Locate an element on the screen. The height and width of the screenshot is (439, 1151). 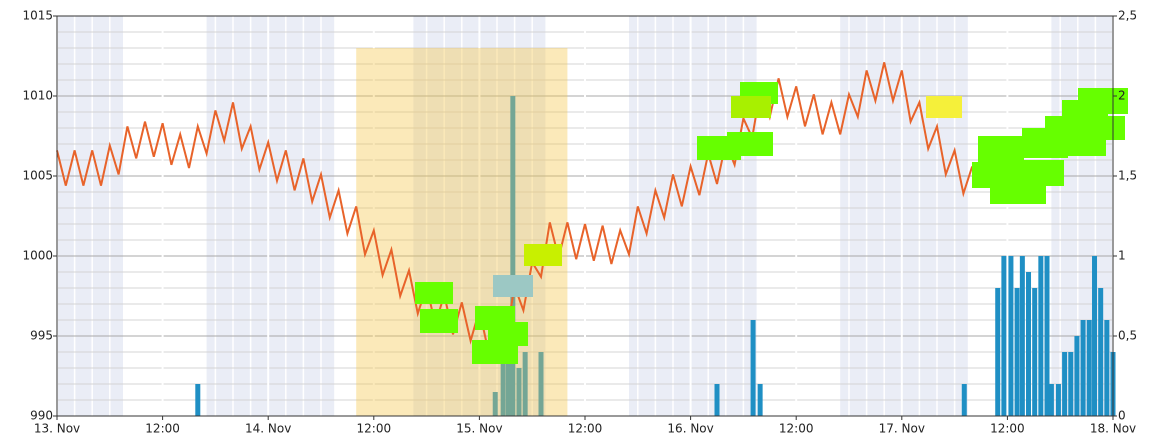
x-tick-label: 16. Nov is located at coordinates (690, 429).